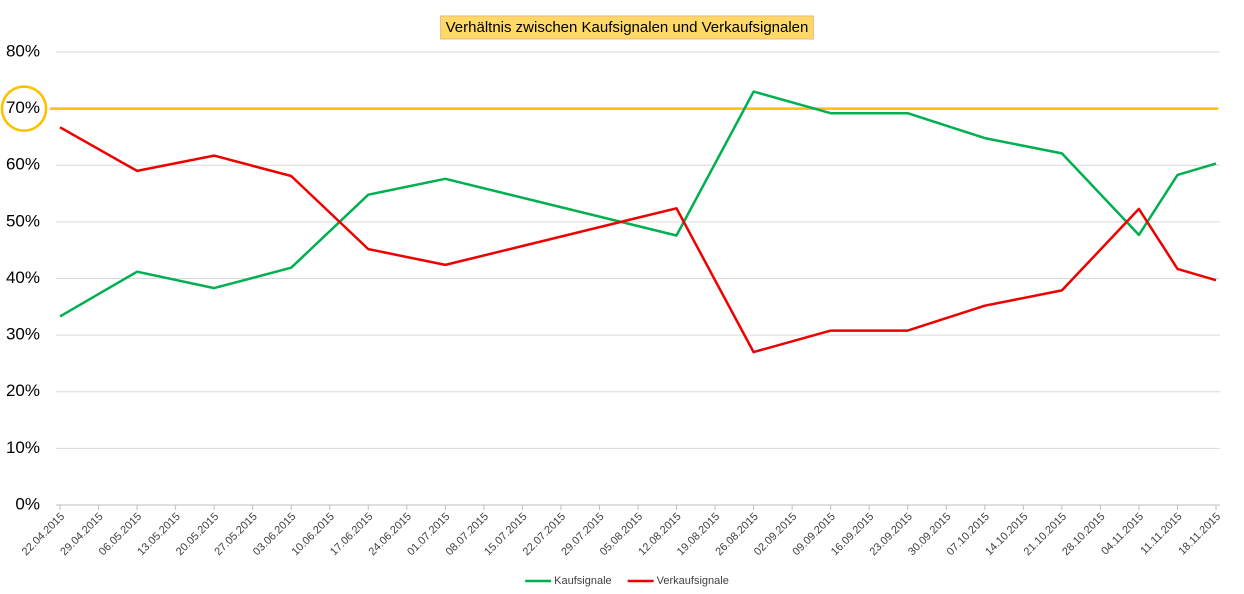 The width and height of the screenshot is (1244, 594). I want to click on legend-label: Kaufsignale, so click(583, 581).